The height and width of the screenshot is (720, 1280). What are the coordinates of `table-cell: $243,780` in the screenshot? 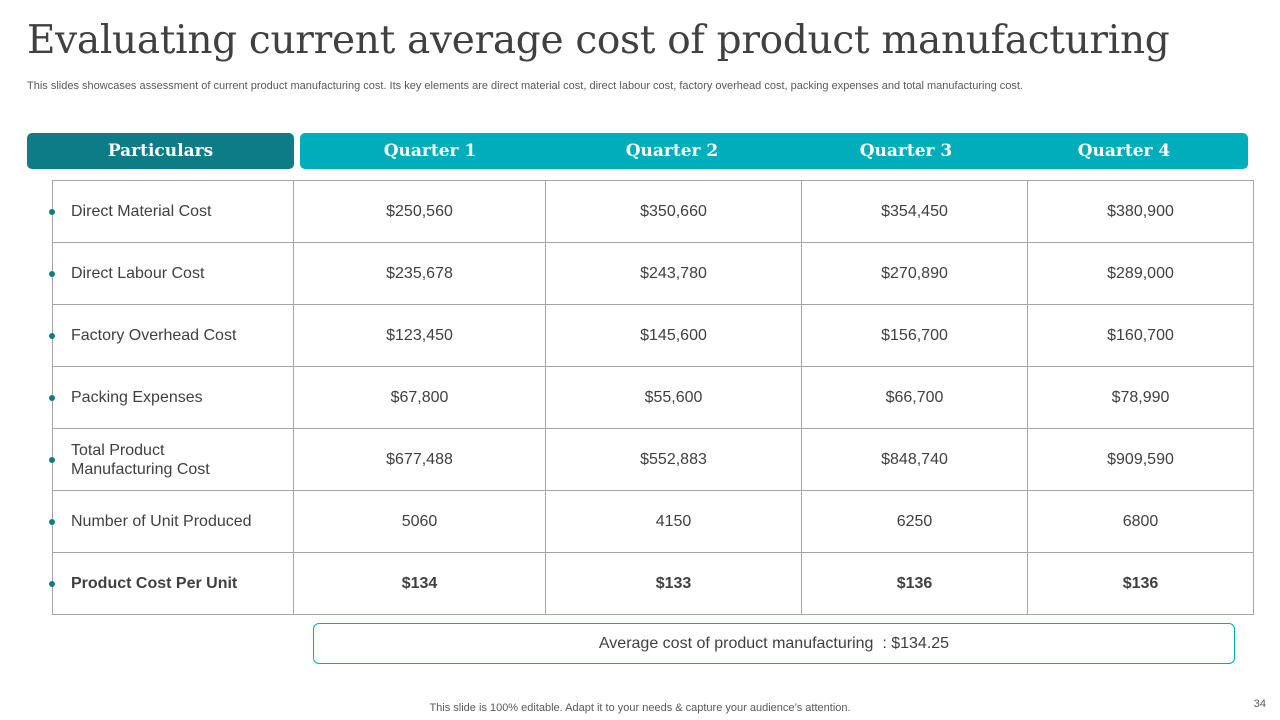 It's located at (673, 273).